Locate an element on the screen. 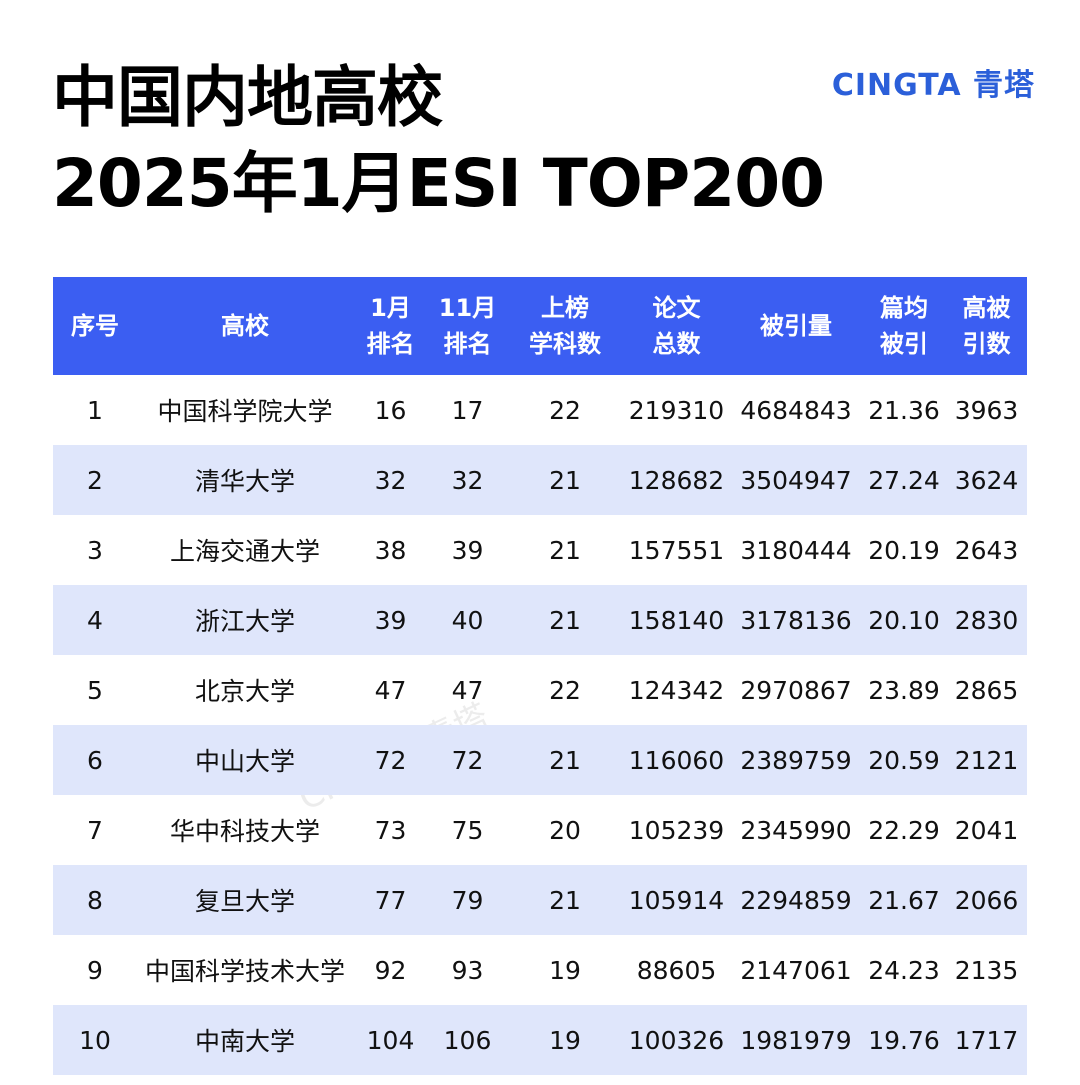 This screenshot has width=1080, height=1085. table-cell: 77 is located at coordinates (390, 900).